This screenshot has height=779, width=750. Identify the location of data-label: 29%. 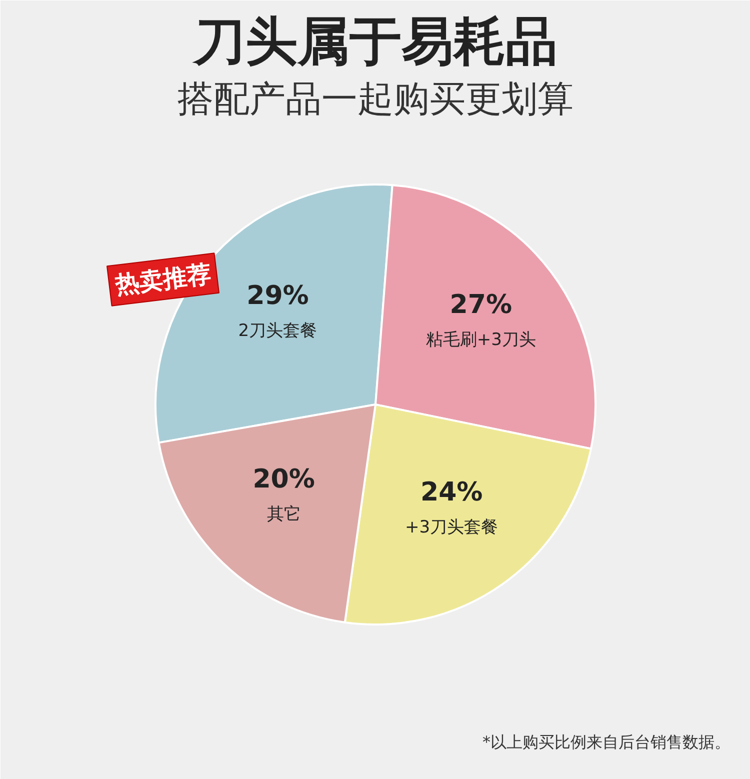
(277, 295).